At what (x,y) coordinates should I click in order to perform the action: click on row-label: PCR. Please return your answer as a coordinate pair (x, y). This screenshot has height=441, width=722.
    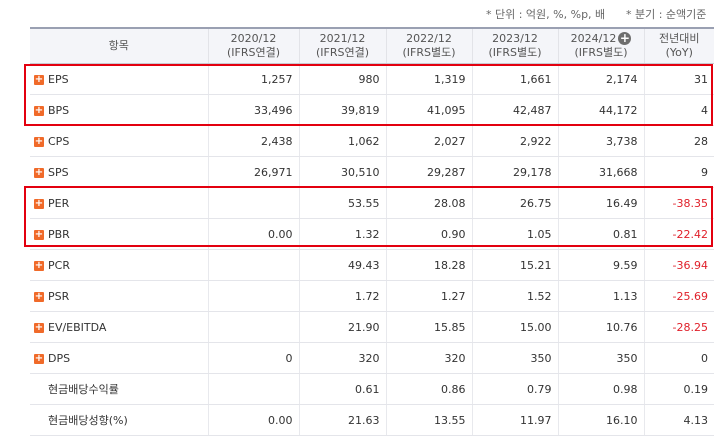
    Looking at the image, I should click on (59, 265).